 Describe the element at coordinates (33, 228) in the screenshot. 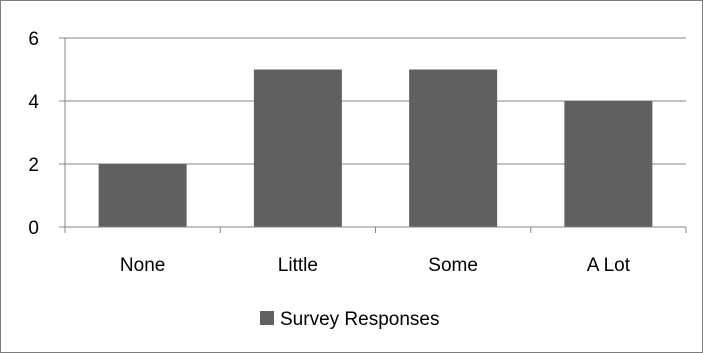

I see `y-tick-label: 0` at that location.